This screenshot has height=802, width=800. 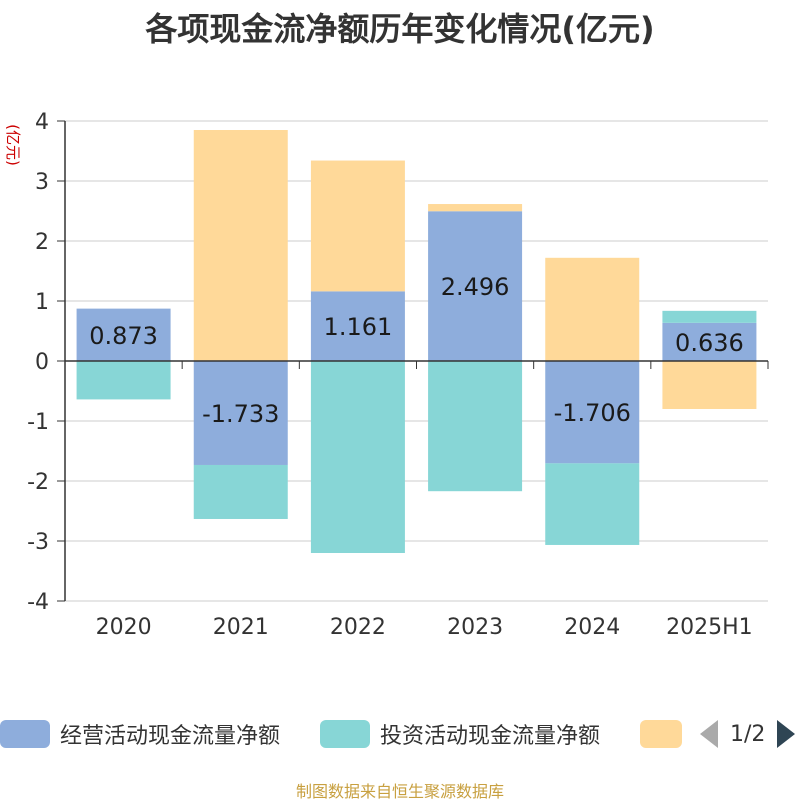 What do you see at coordinates (592, 627) in the screenshot?
I see `x-tick-label: 2024` at bounding box center [592, 627].